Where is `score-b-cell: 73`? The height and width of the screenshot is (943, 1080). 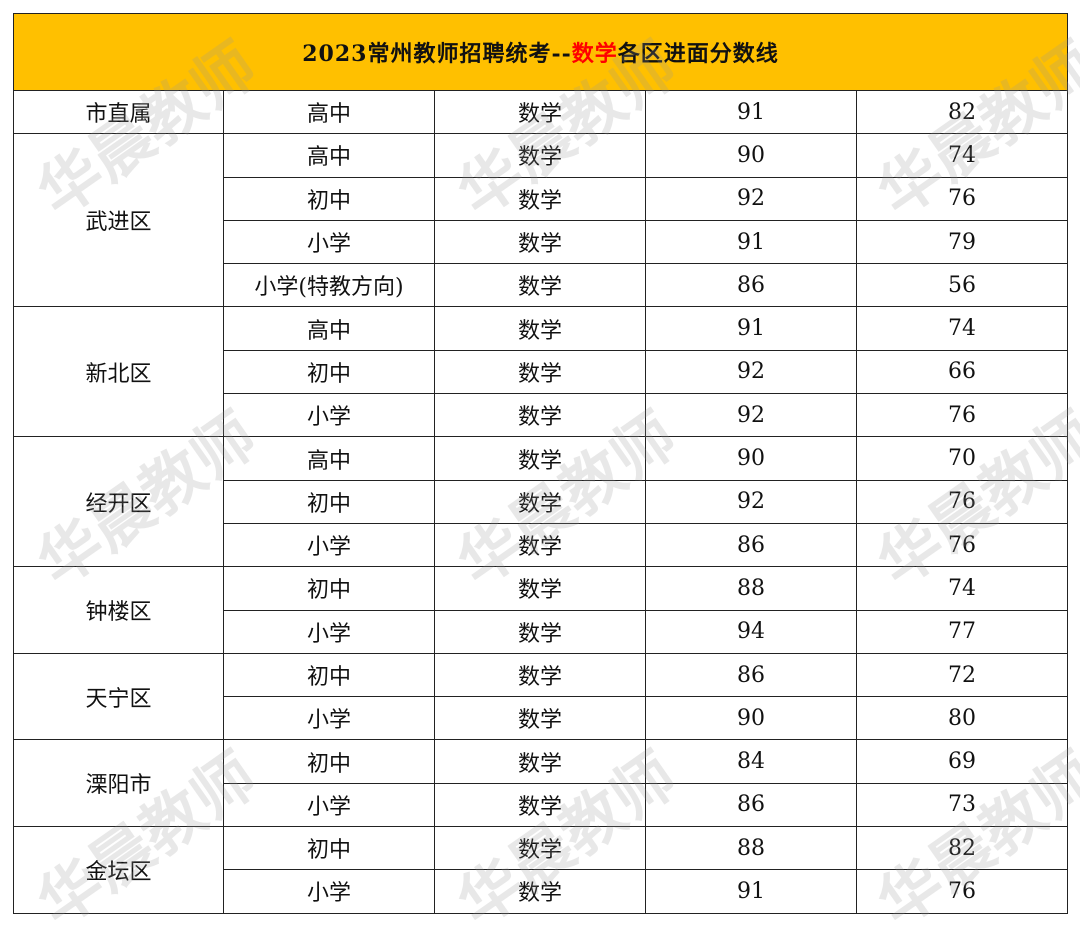
score-b-cell: 73 is located at coordinates (962, 805).